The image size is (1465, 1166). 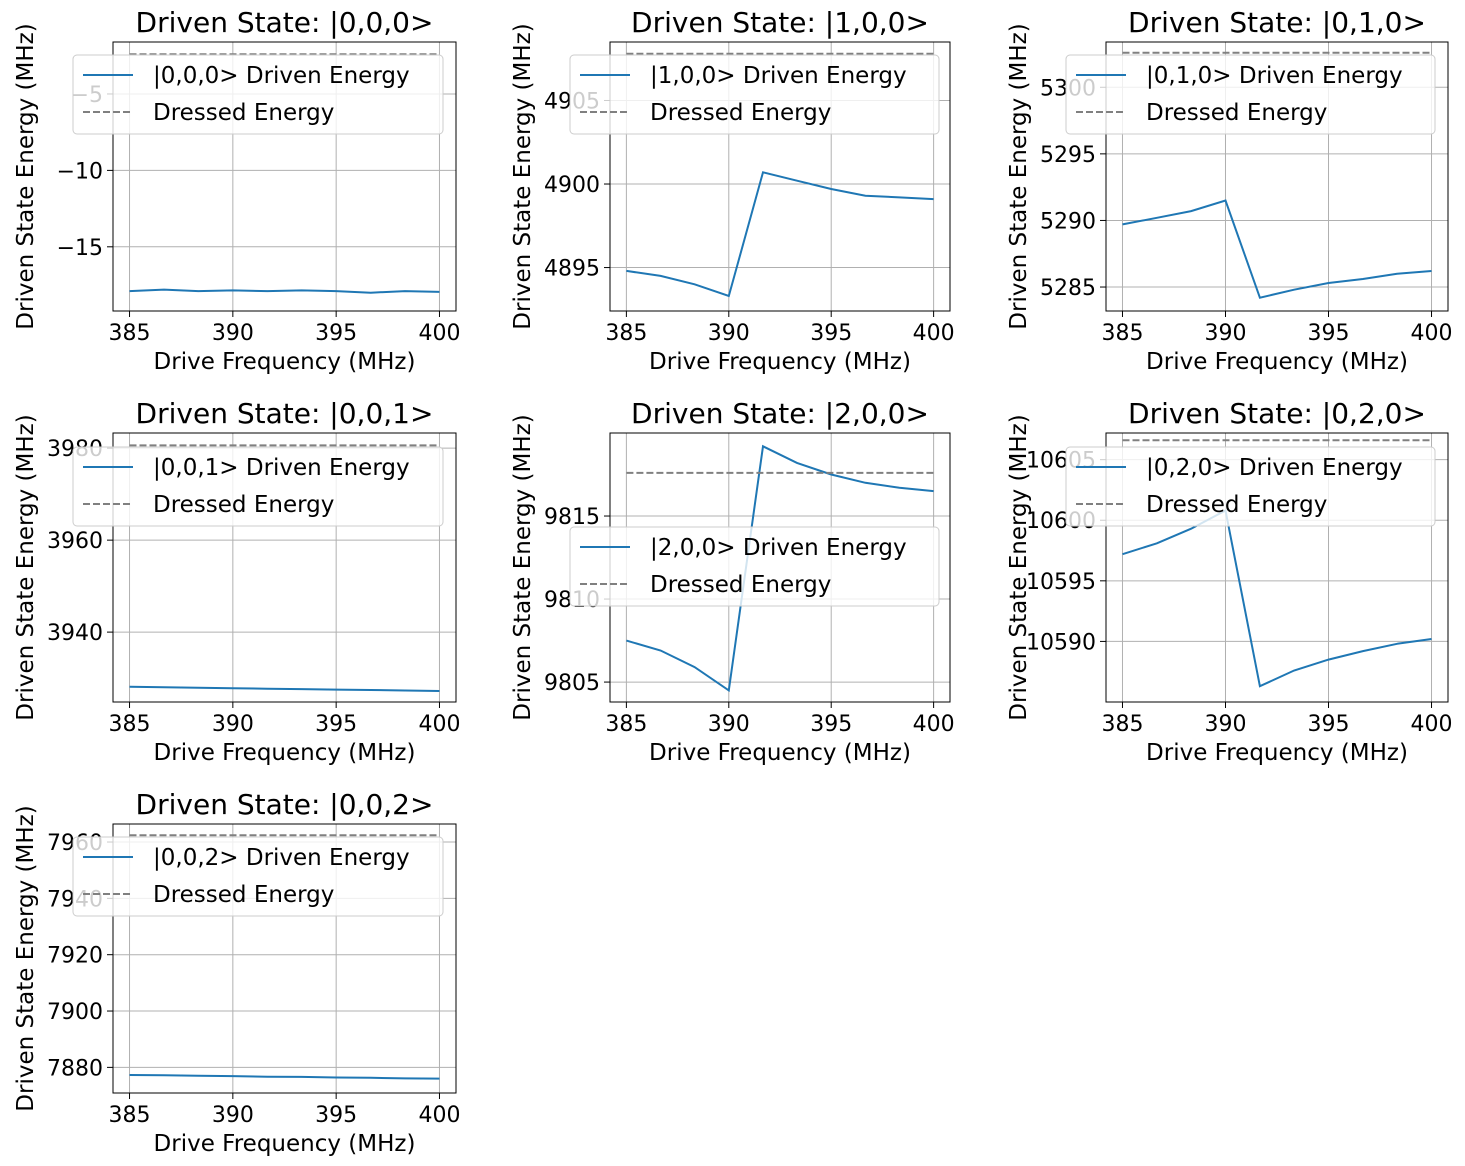 I want to click on y-tick-label: 9815, so click(x=572, y=517).